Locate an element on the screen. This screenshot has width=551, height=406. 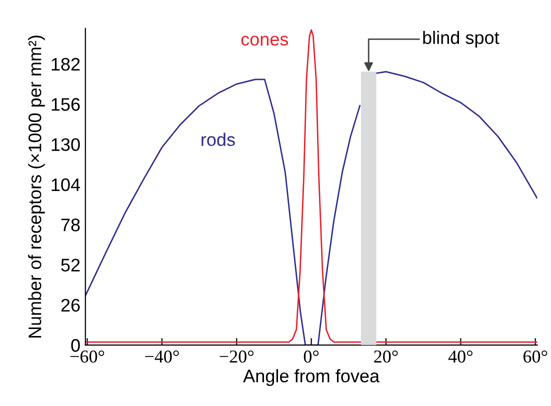
series-label: rods is located at coordinates (218, 139).